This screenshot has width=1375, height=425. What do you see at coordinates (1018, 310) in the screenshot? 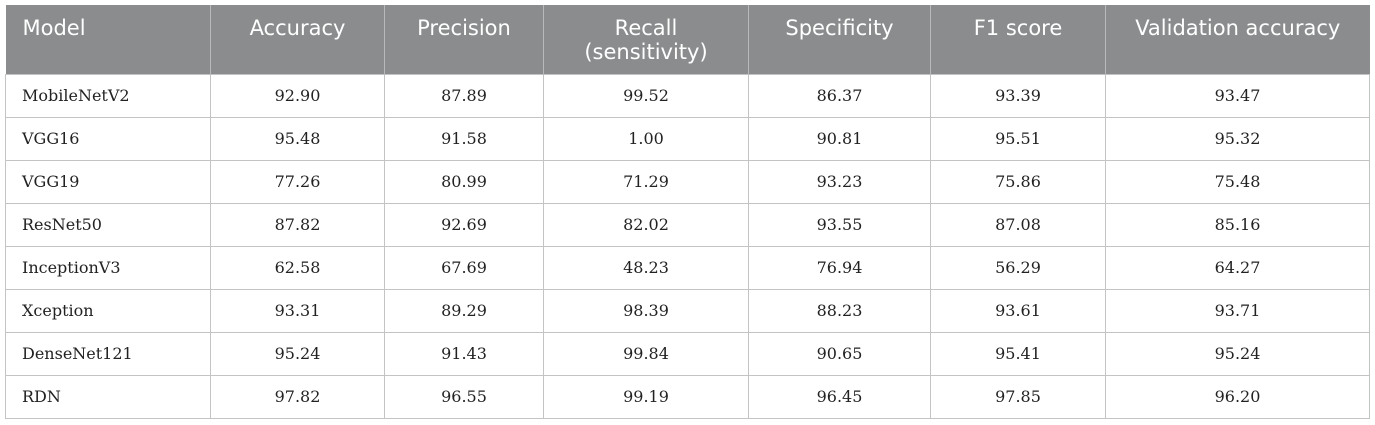
I see `f1-score-cell: 93.61` at bounding box center [1018, 310].